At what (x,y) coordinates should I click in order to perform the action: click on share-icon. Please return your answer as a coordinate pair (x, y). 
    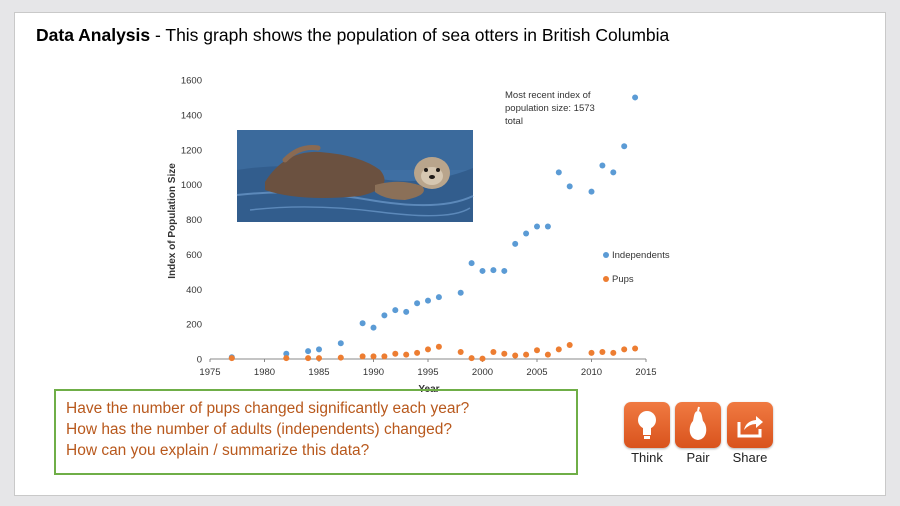
    Looking at the image, I should click on (750, 427).